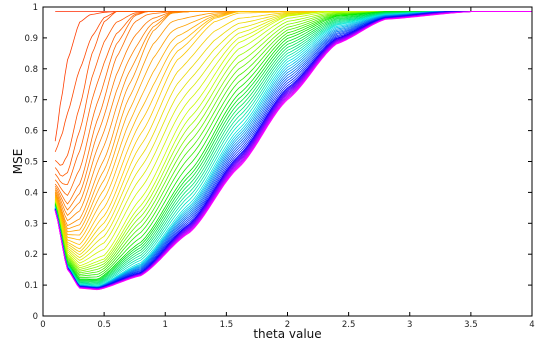 This screenshot has height=345, width=539. I want to click on x-tick-label: 0.5, so click(104, 325).